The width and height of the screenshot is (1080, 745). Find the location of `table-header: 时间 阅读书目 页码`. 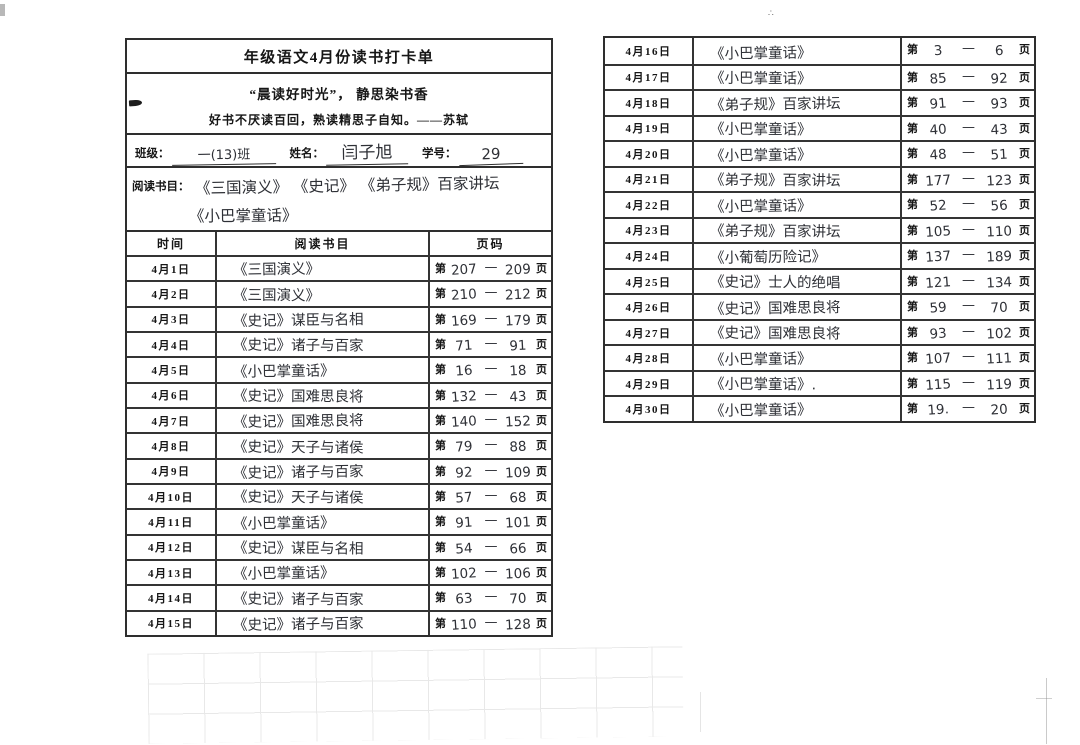

table-header: 时间 阅读书目 页码 is located at coordinates (339, 243).